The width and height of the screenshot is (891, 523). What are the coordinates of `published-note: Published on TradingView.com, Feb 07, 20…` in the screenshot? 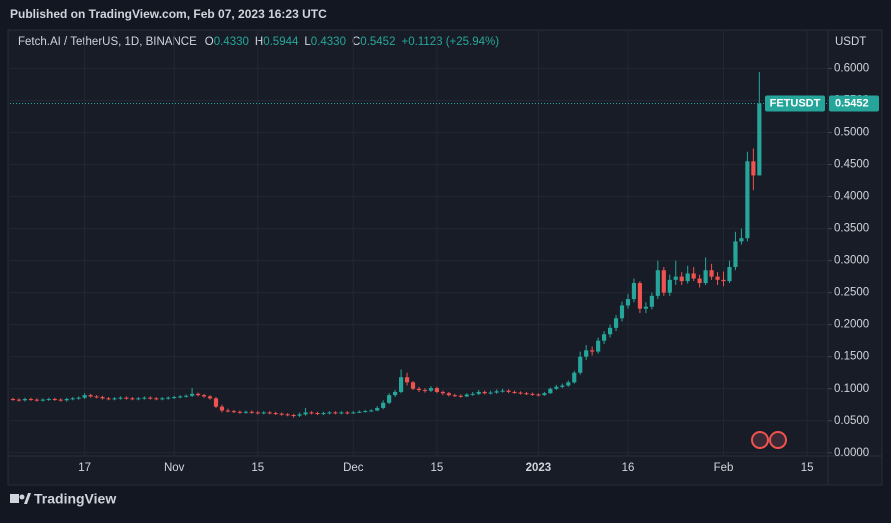 It's located at (168, 14).